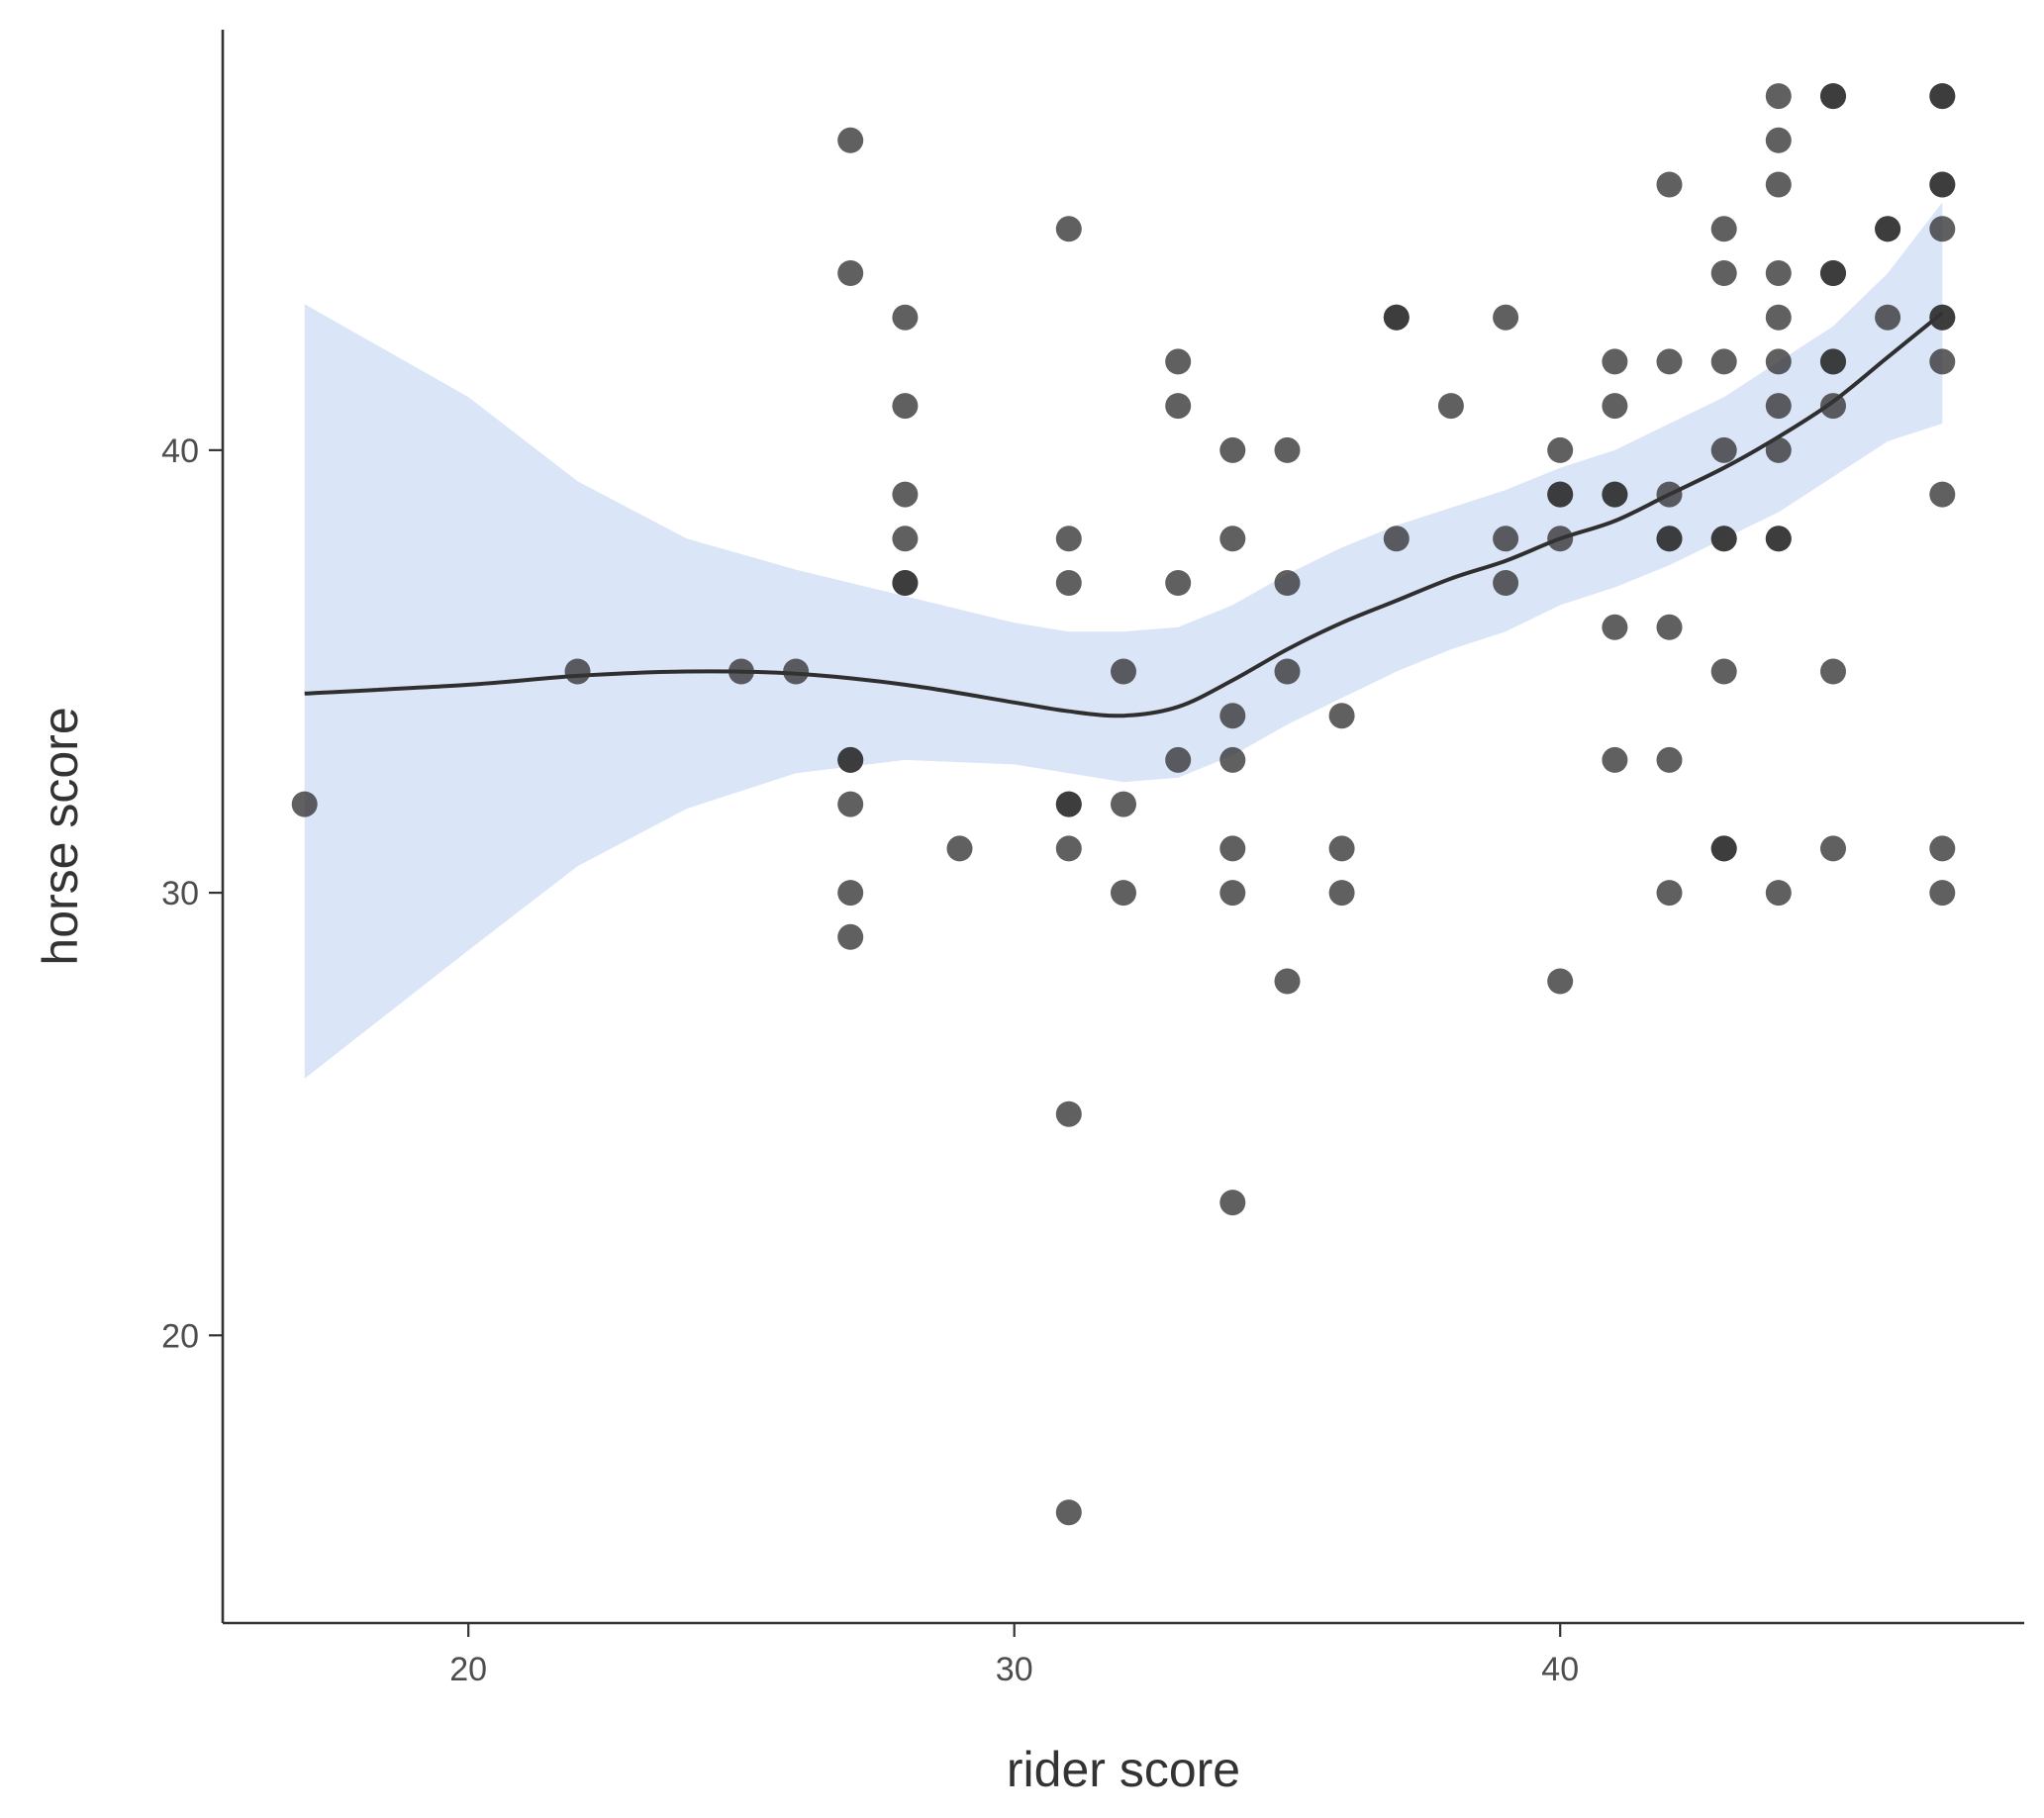  I want to click on x-axis-title: rider score, so click(1123, 1770).